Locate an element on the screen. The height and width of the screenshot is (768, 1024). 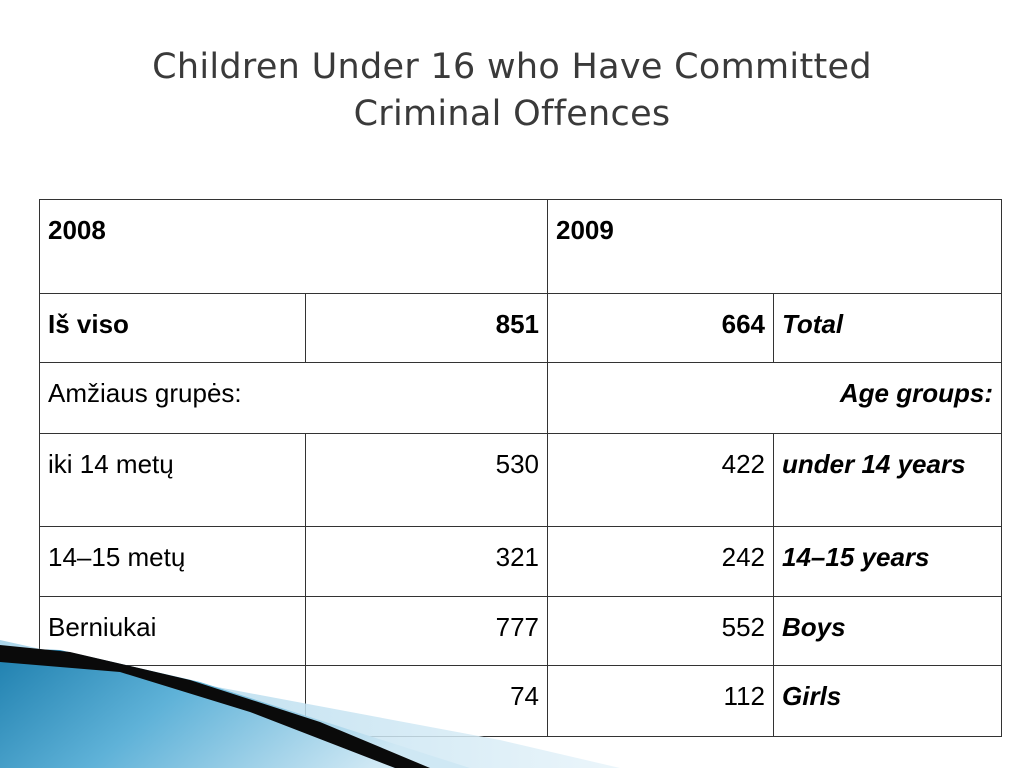
row-label-lt: Berniukai is located at coordinates (172, 631).